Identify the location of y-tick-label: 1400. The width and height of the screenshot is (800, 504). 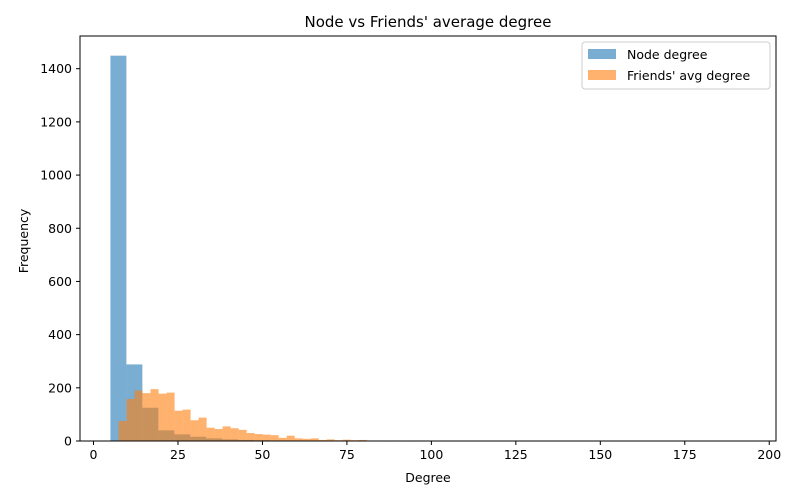
(56, 68).